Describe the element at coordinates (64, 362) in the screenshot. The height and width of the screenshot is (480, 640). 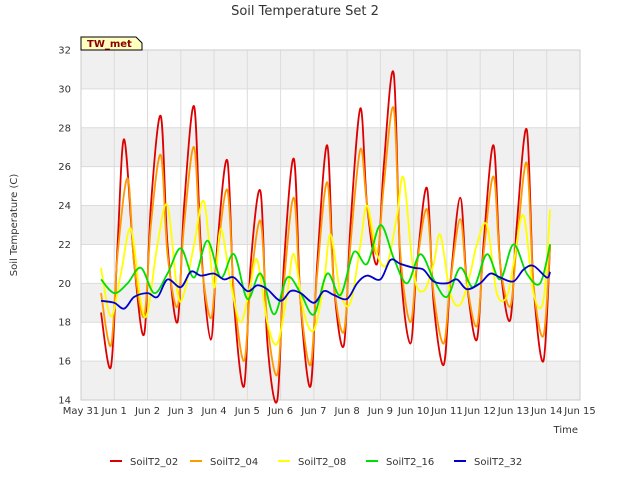
I see `y-tick-label: 16` at that location.